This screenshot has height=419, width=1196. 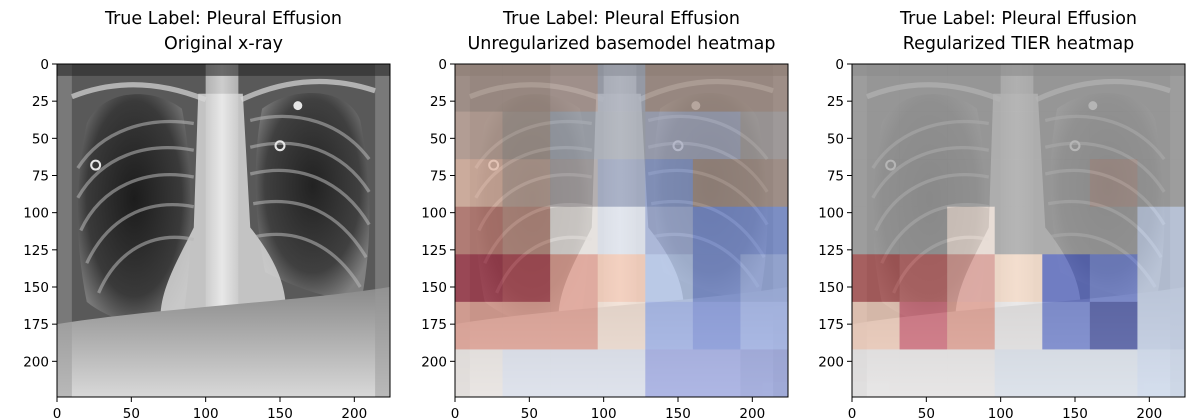 I want to click on x-tick-label: 100, so click(x=604, y=412).